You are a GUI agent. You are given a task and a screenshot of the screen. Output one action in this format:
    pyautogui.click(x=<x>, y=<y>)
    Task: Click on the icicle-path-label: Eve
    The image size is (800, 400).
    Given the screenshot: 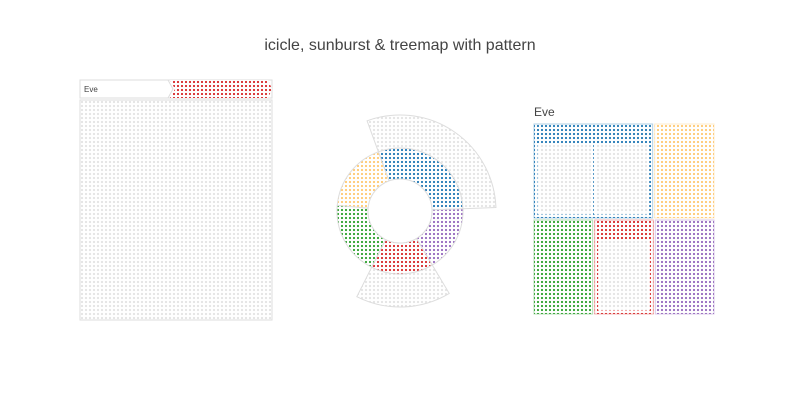 What is the action you would take?
    pyautogui.click(x=91, y=89)
    